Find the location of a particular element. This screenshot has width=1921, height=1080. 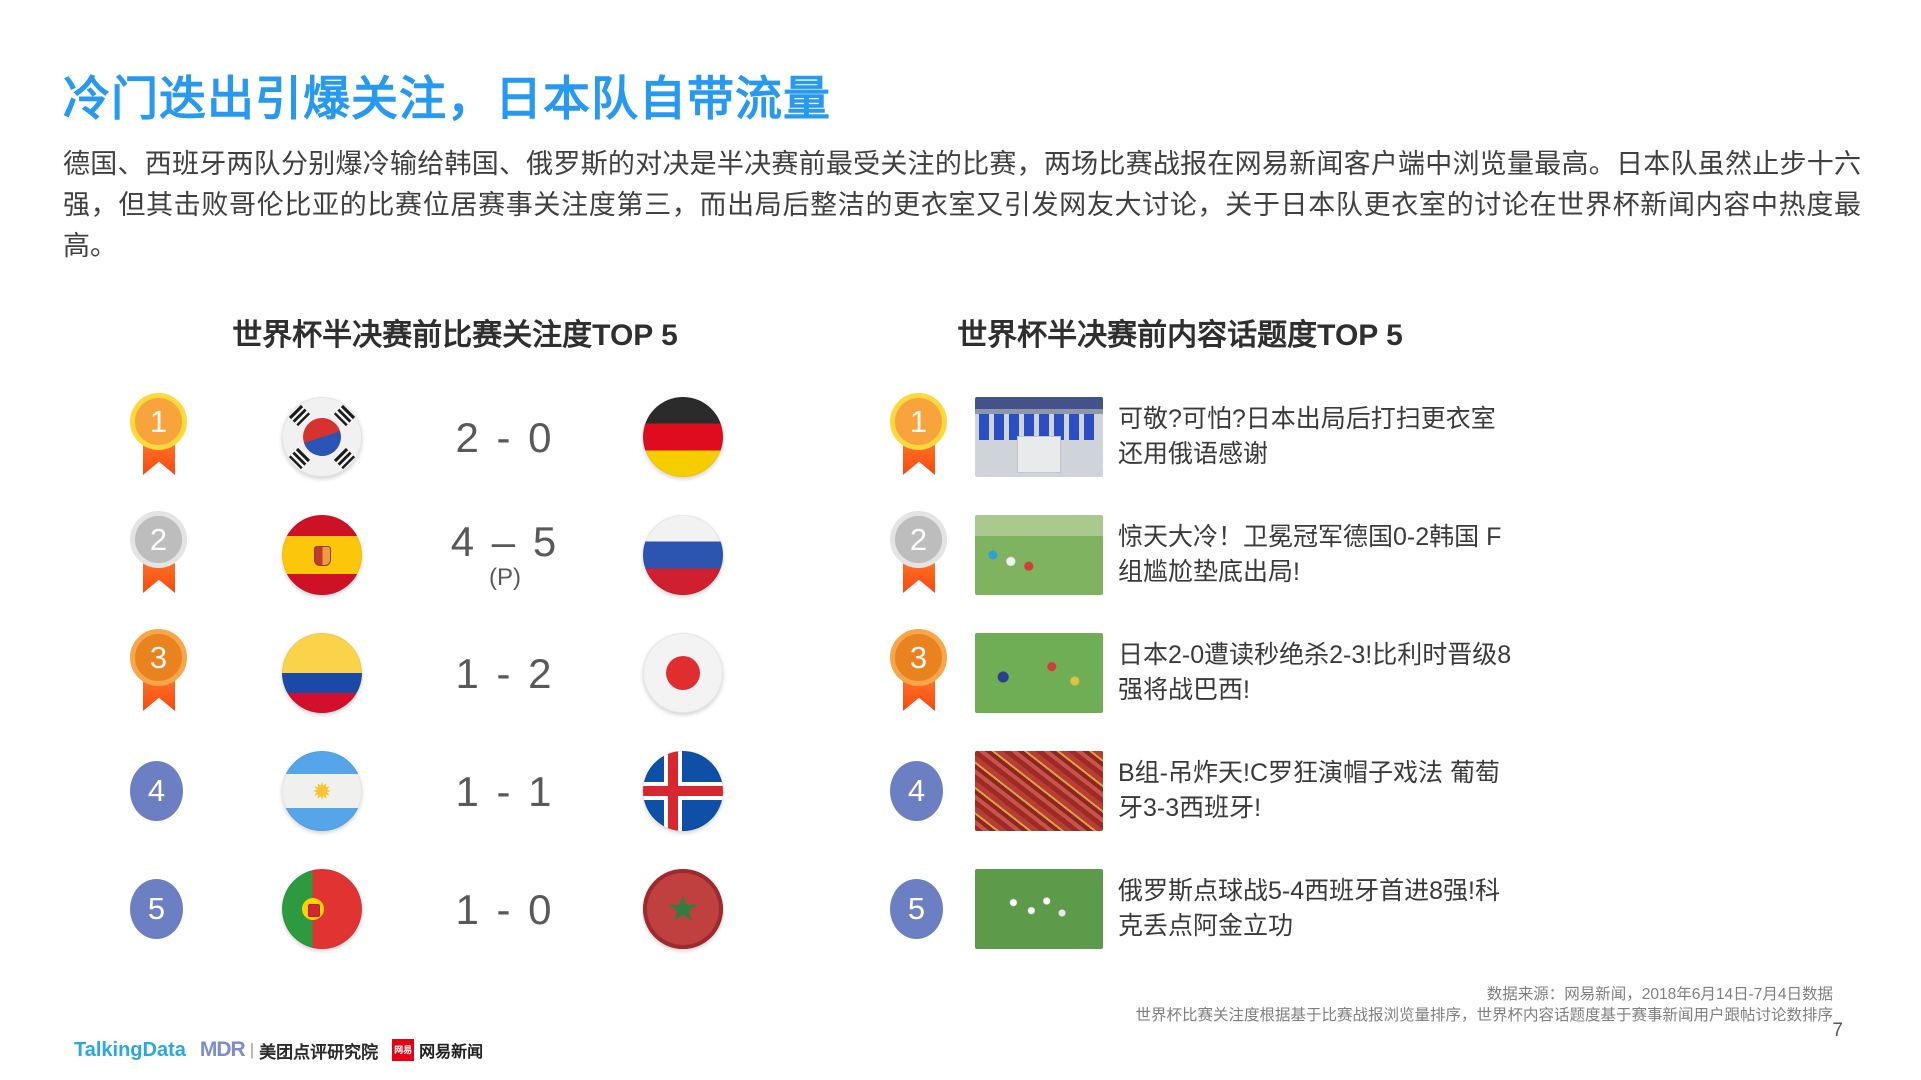

match-row-1: 1 2 - 0 is located at coordinates (442, 437).